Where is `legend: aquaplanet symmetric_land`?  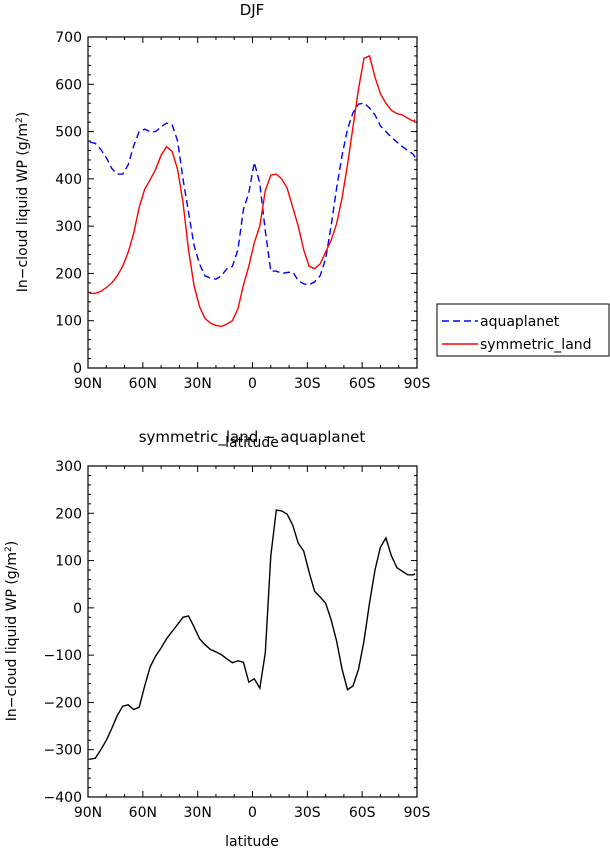 legend: aquaplanet symmetric_land is located at coordinates (523, 330).